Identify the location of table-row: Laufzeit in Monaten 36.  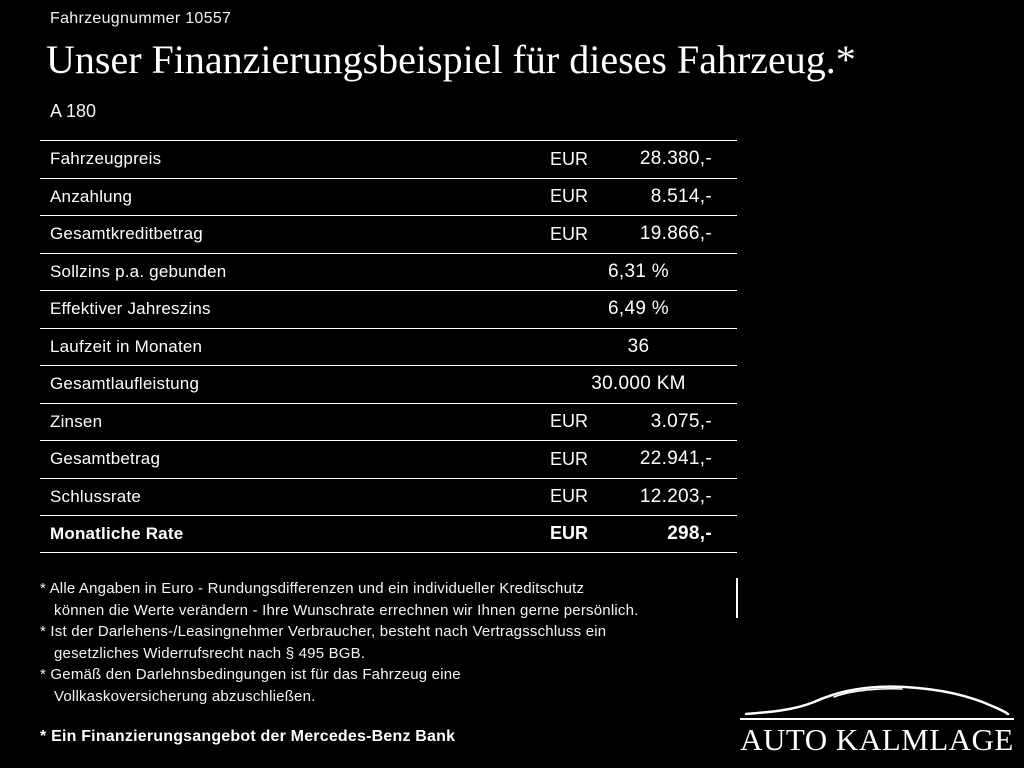
(388, 346).